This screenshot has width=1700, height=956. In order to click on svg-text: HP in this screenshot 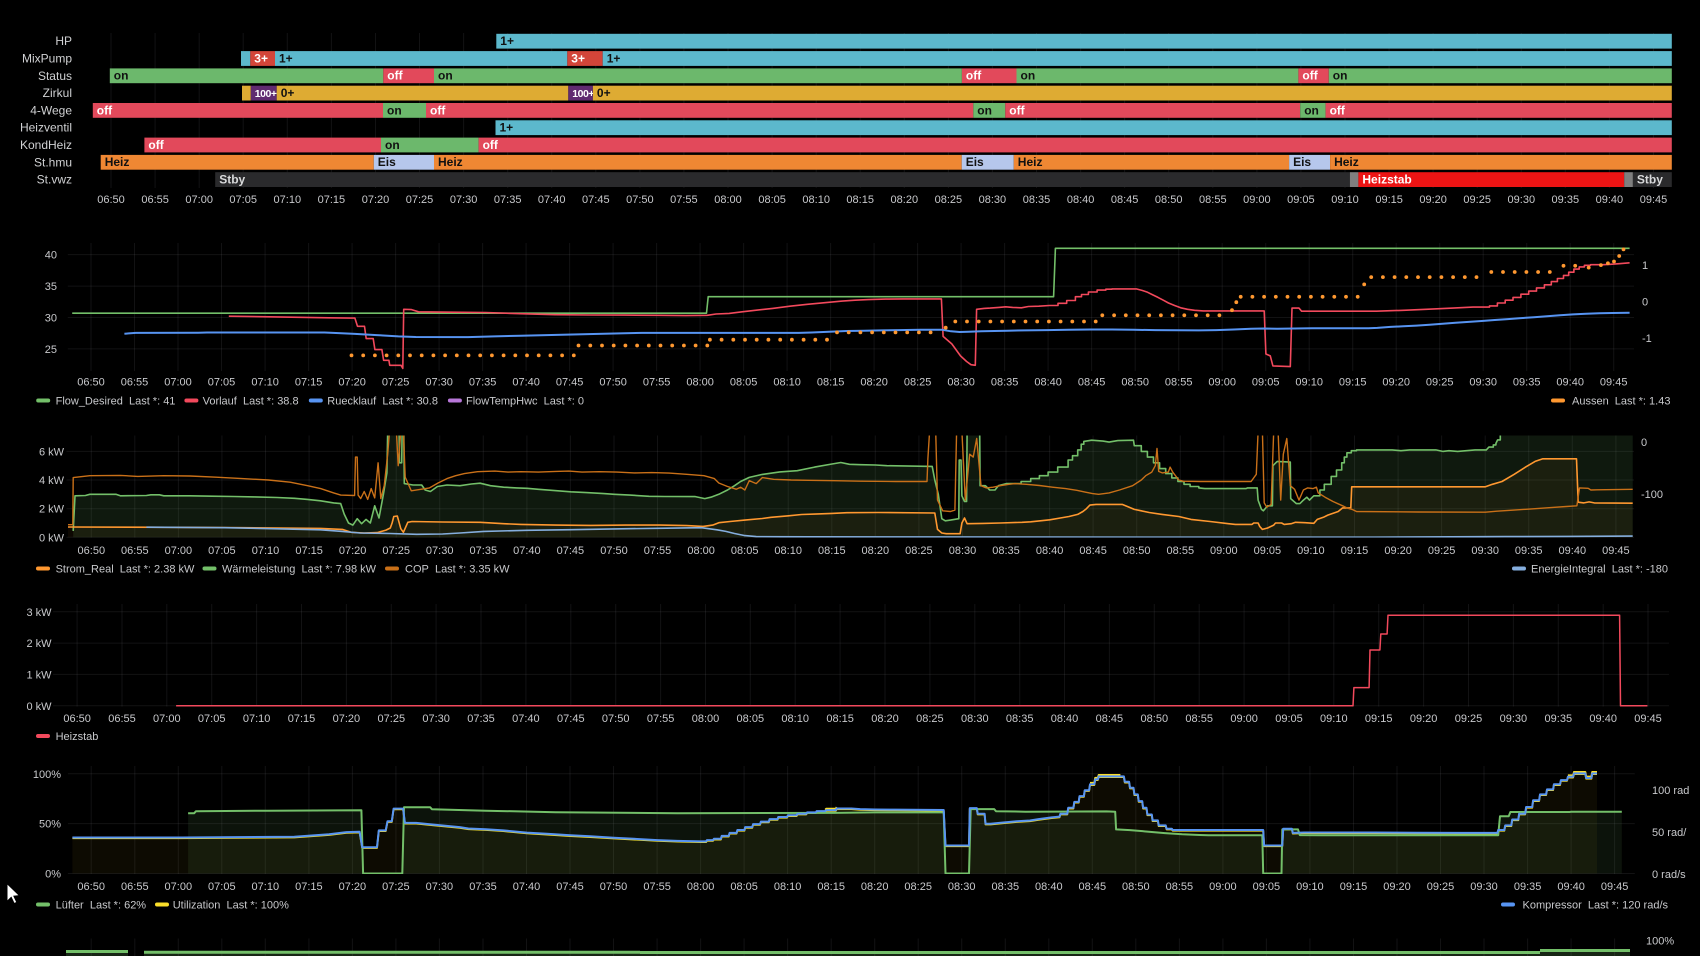, I will do `click(63, 41)`.